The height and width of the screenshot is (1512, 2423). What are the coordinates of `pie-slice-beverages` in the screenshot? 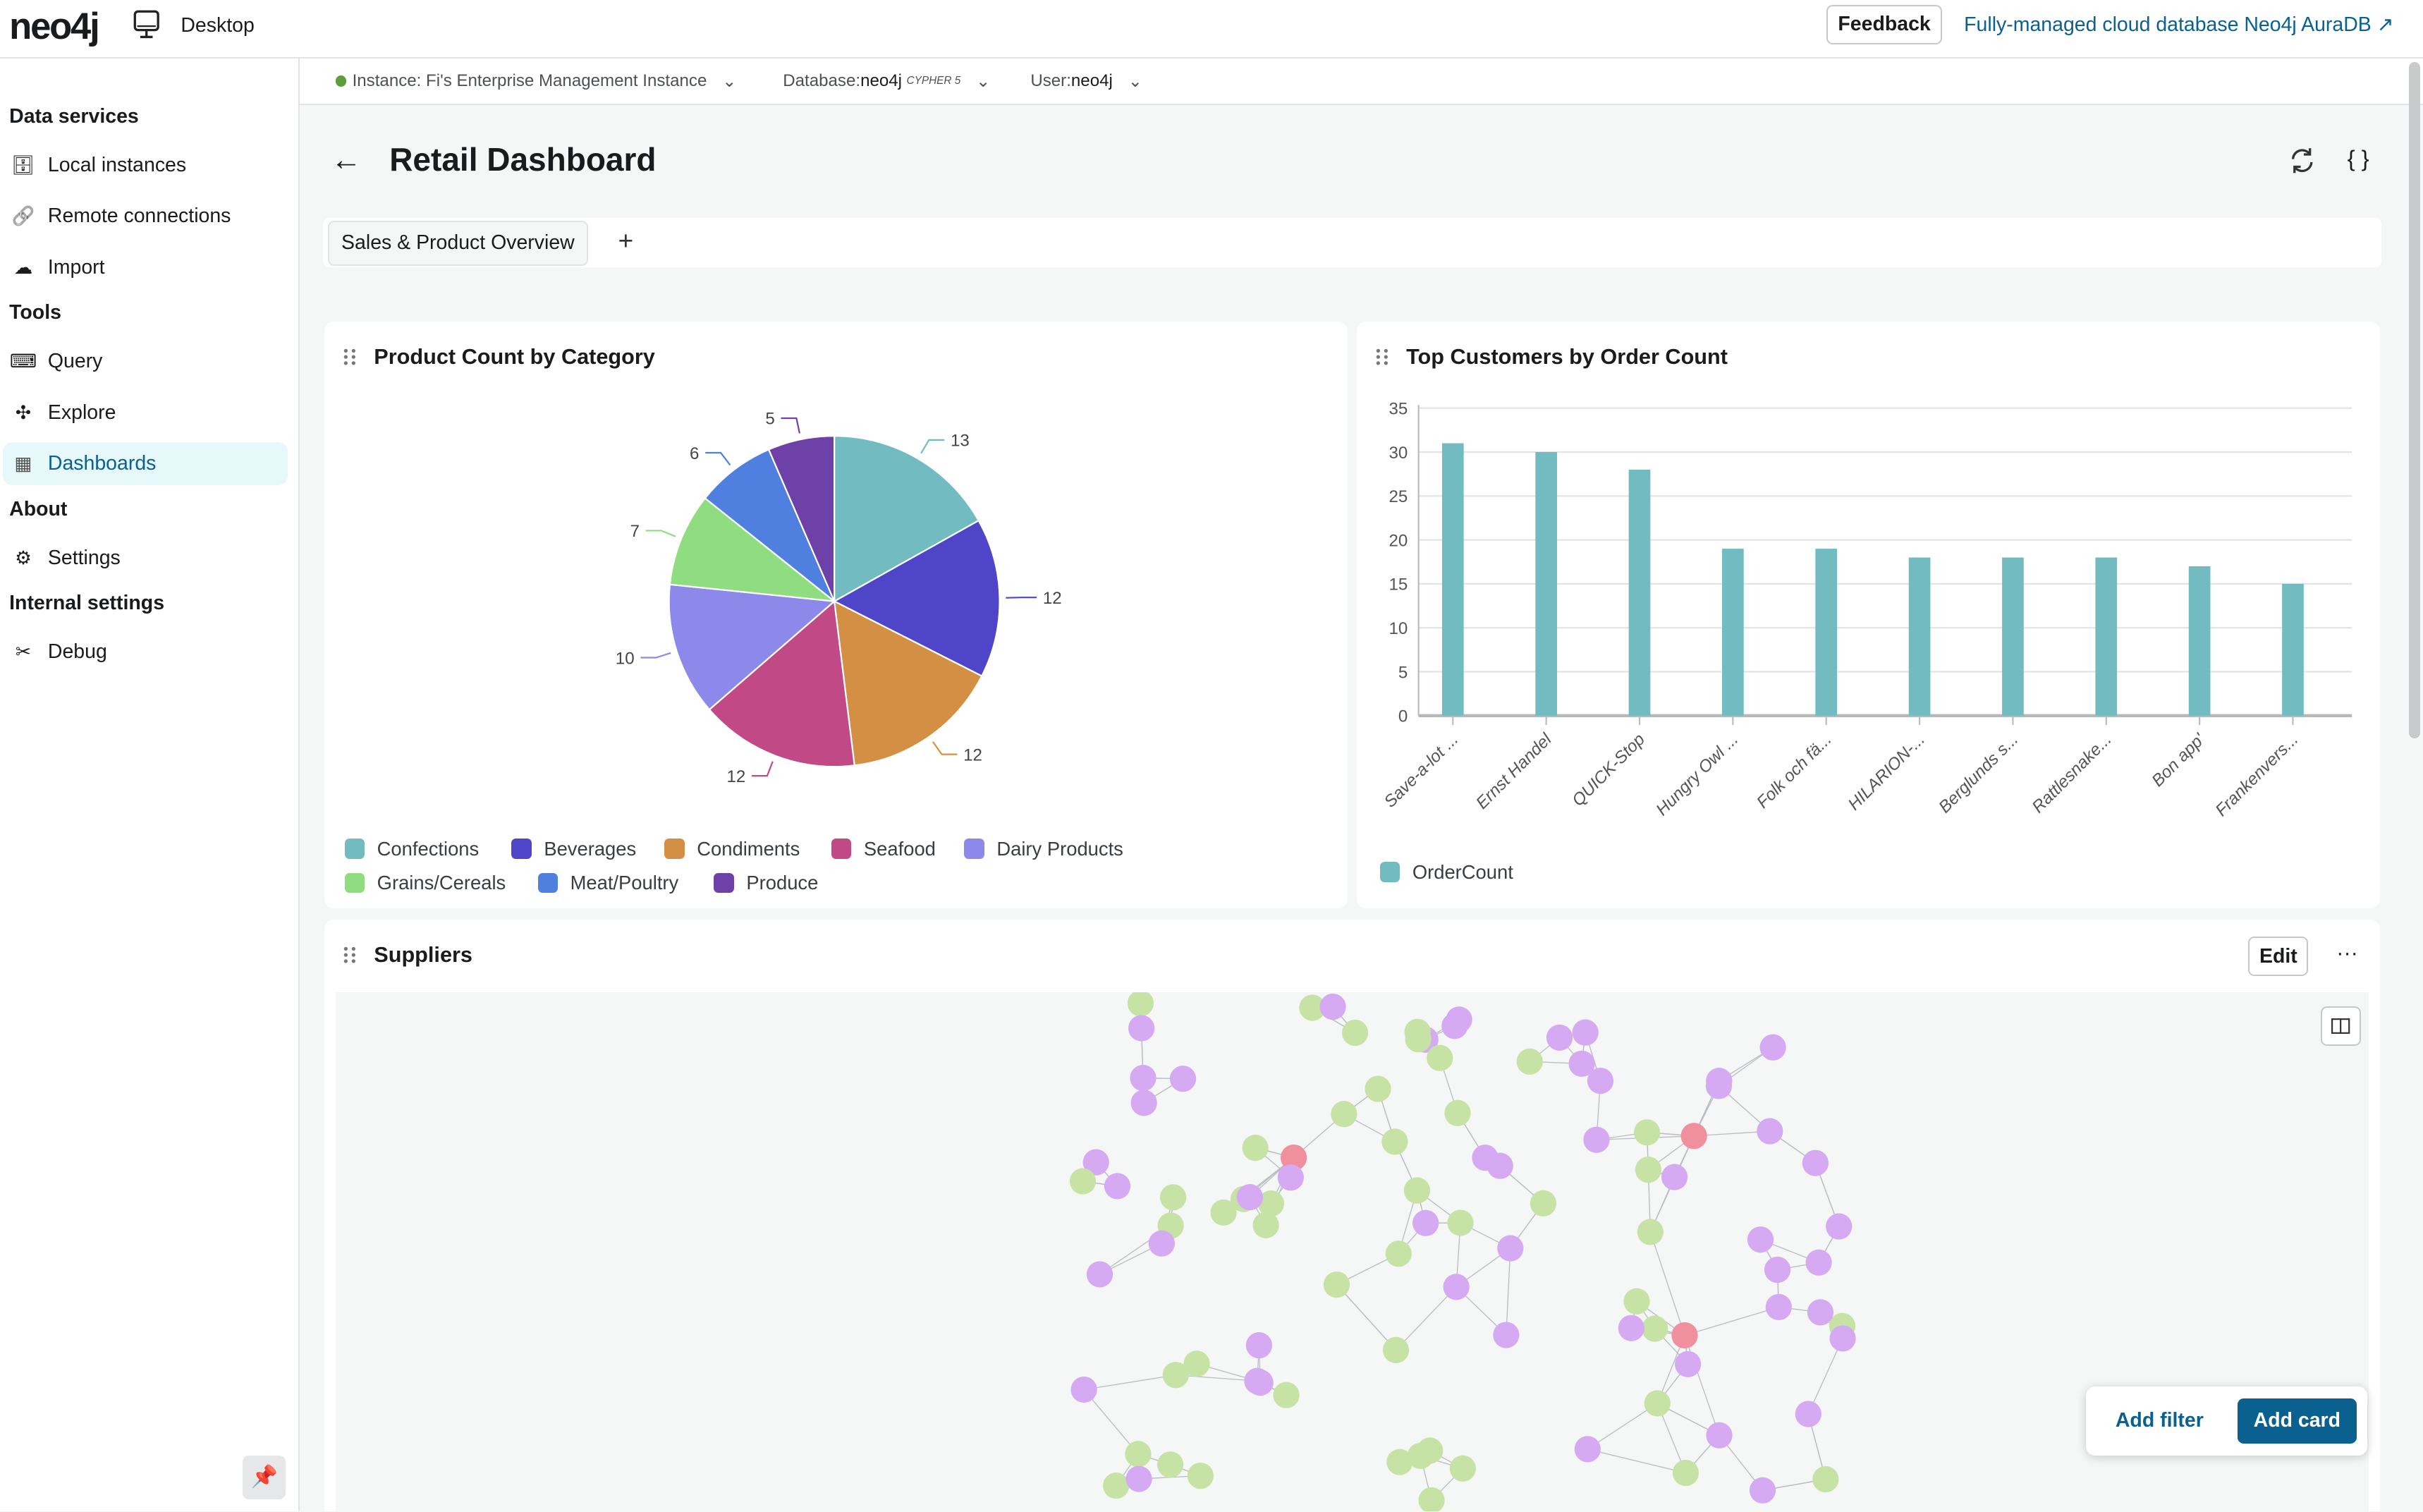 It's located at (916, 598).